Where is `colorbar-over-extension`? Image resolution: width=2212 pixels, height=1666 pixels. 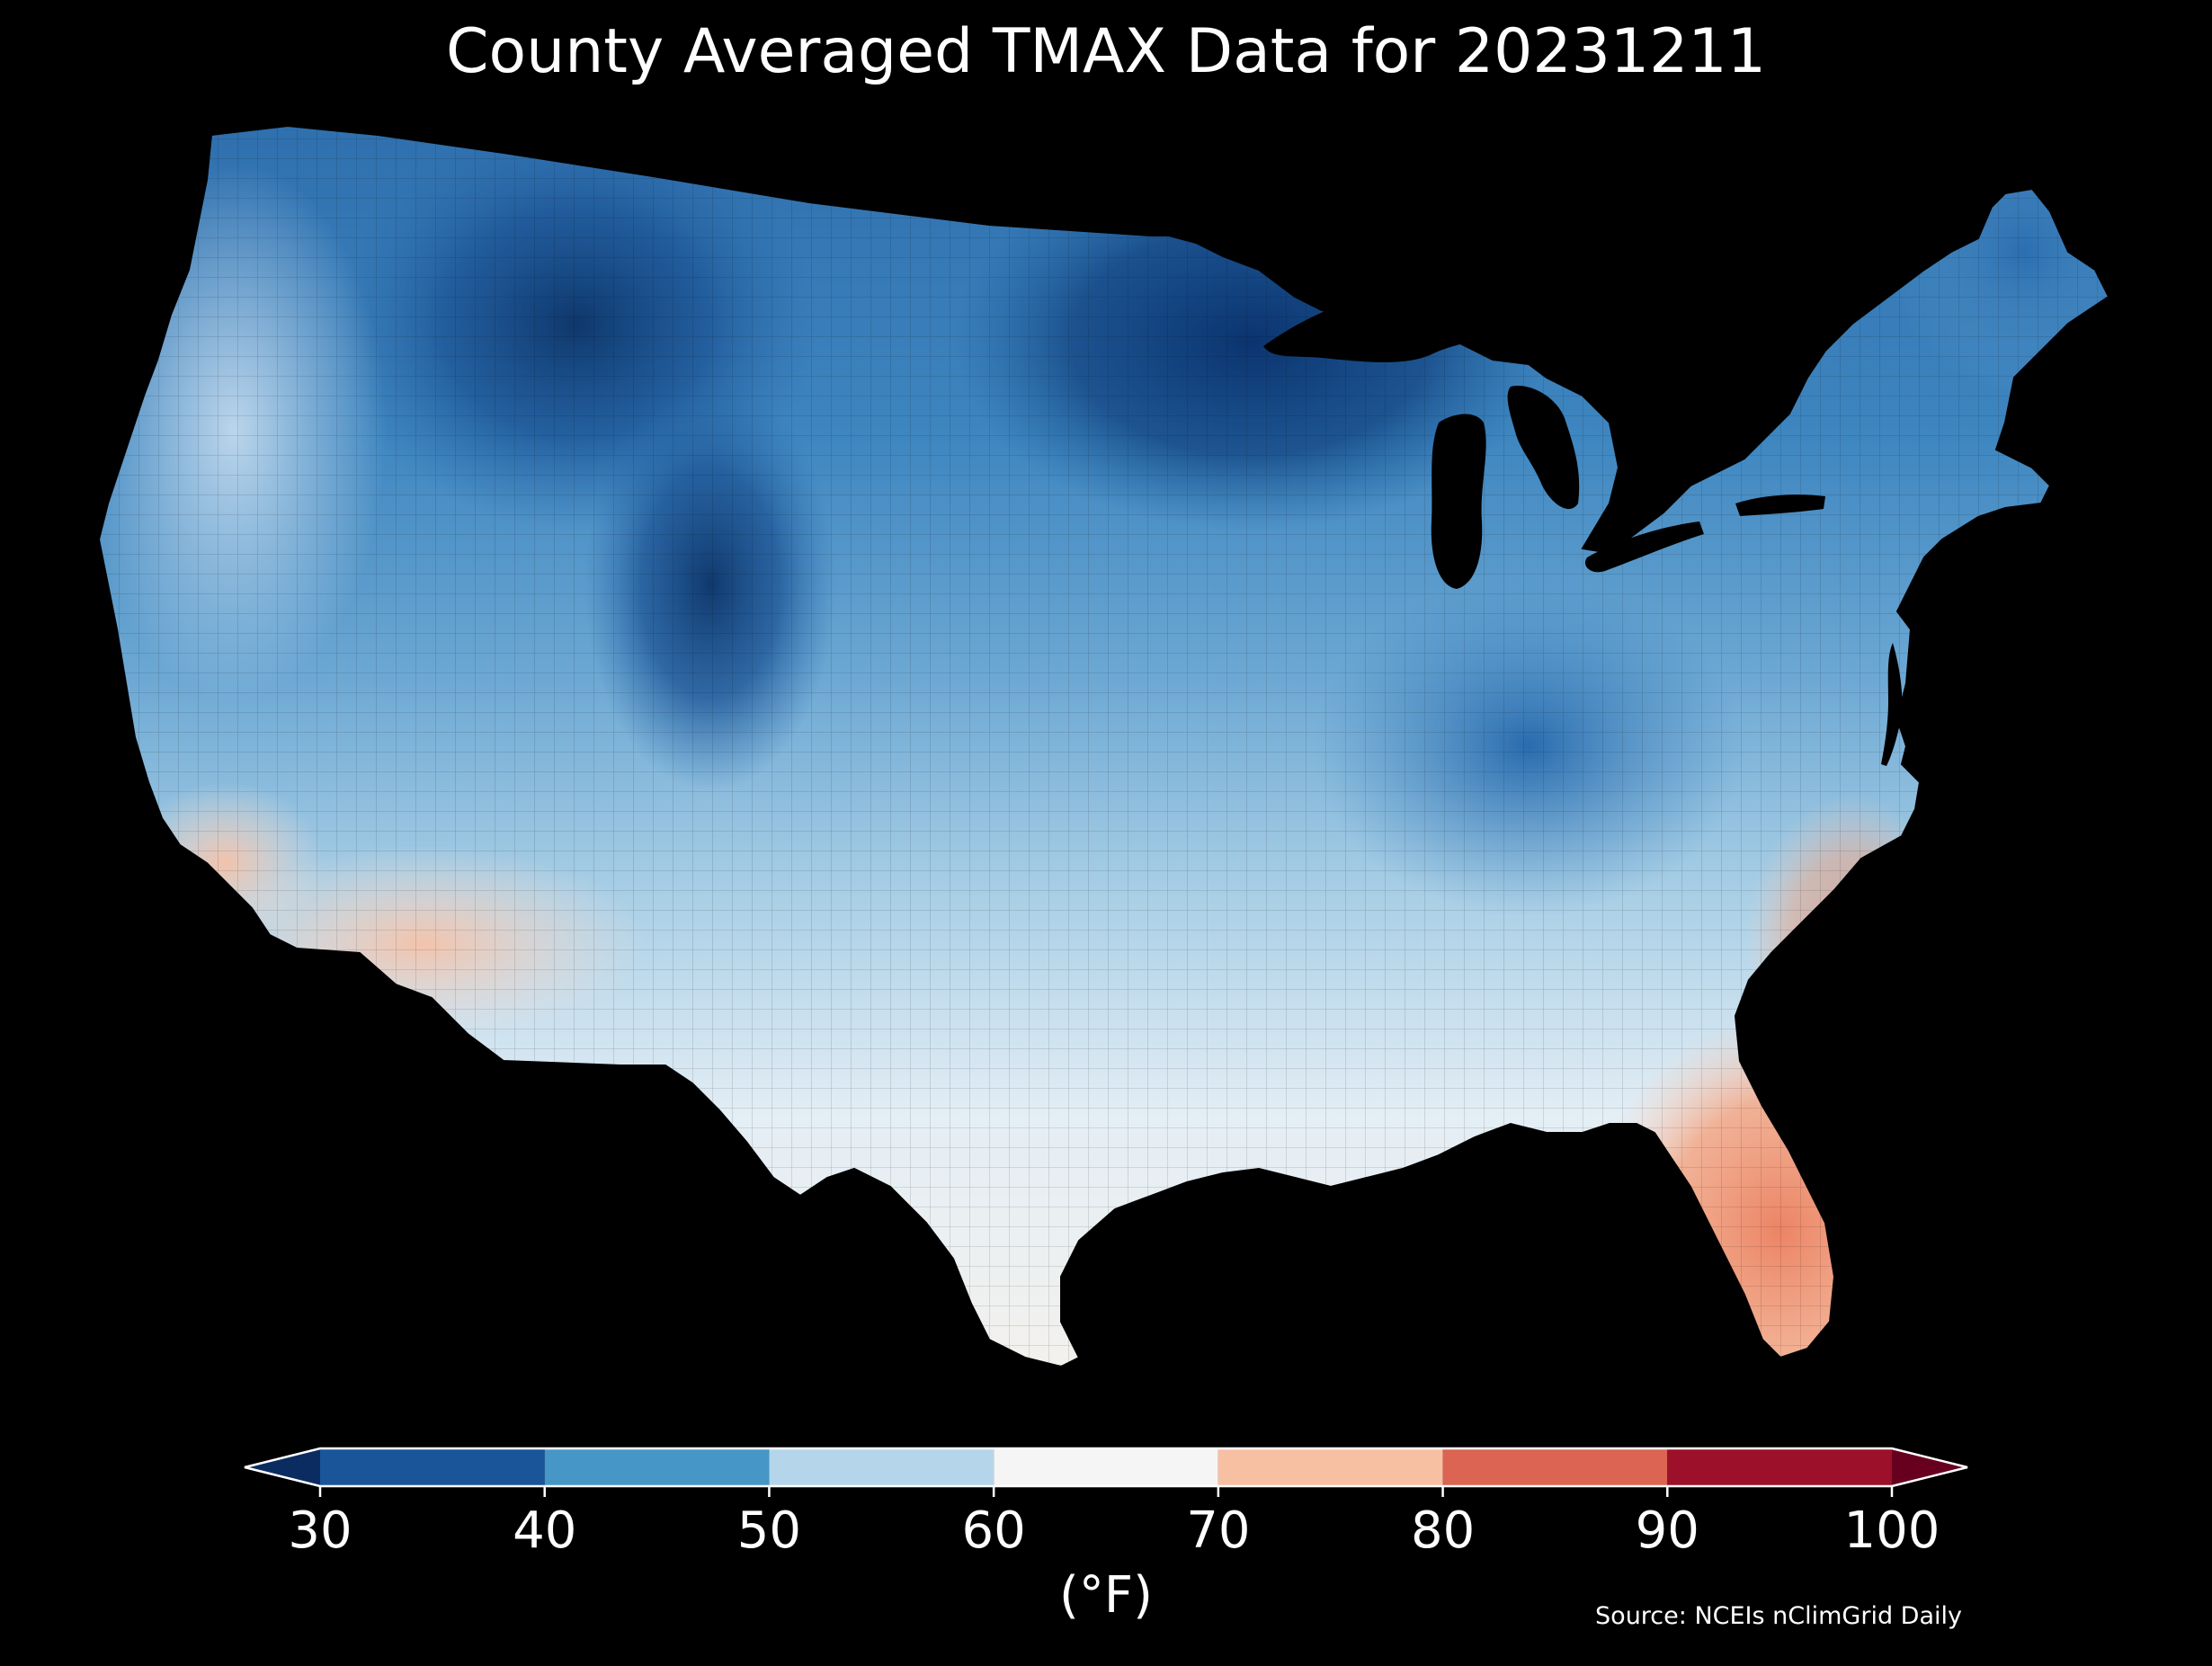 colorbar-over-extension is located at coordinates (1929, 1467).